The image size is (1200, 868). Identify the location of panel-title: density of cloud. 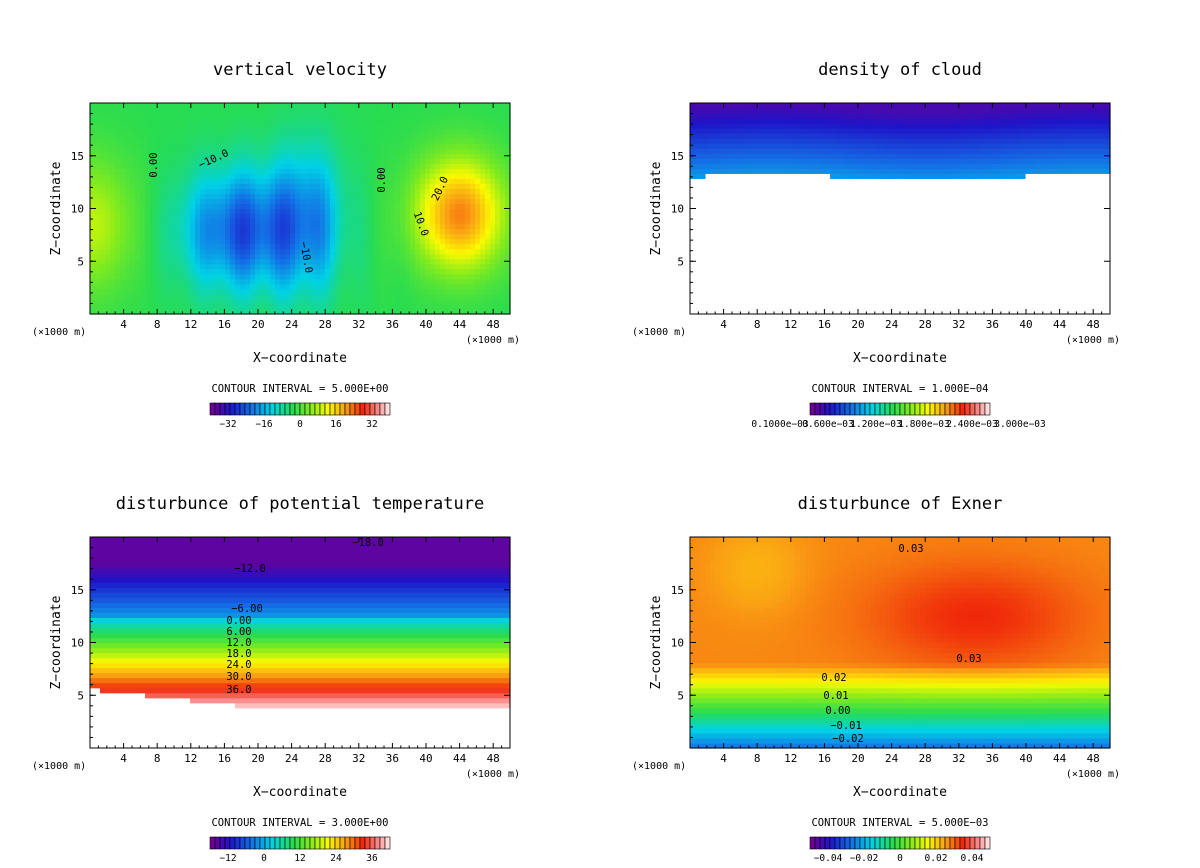
(900, 70).